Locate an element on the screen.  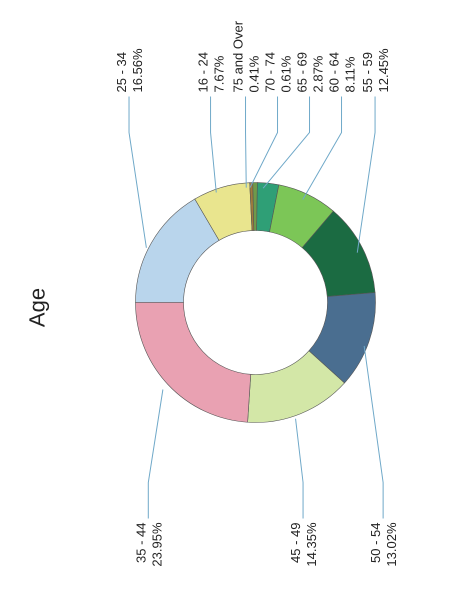
slice-label: 45 - 49 is located at coordinates (295, 542).